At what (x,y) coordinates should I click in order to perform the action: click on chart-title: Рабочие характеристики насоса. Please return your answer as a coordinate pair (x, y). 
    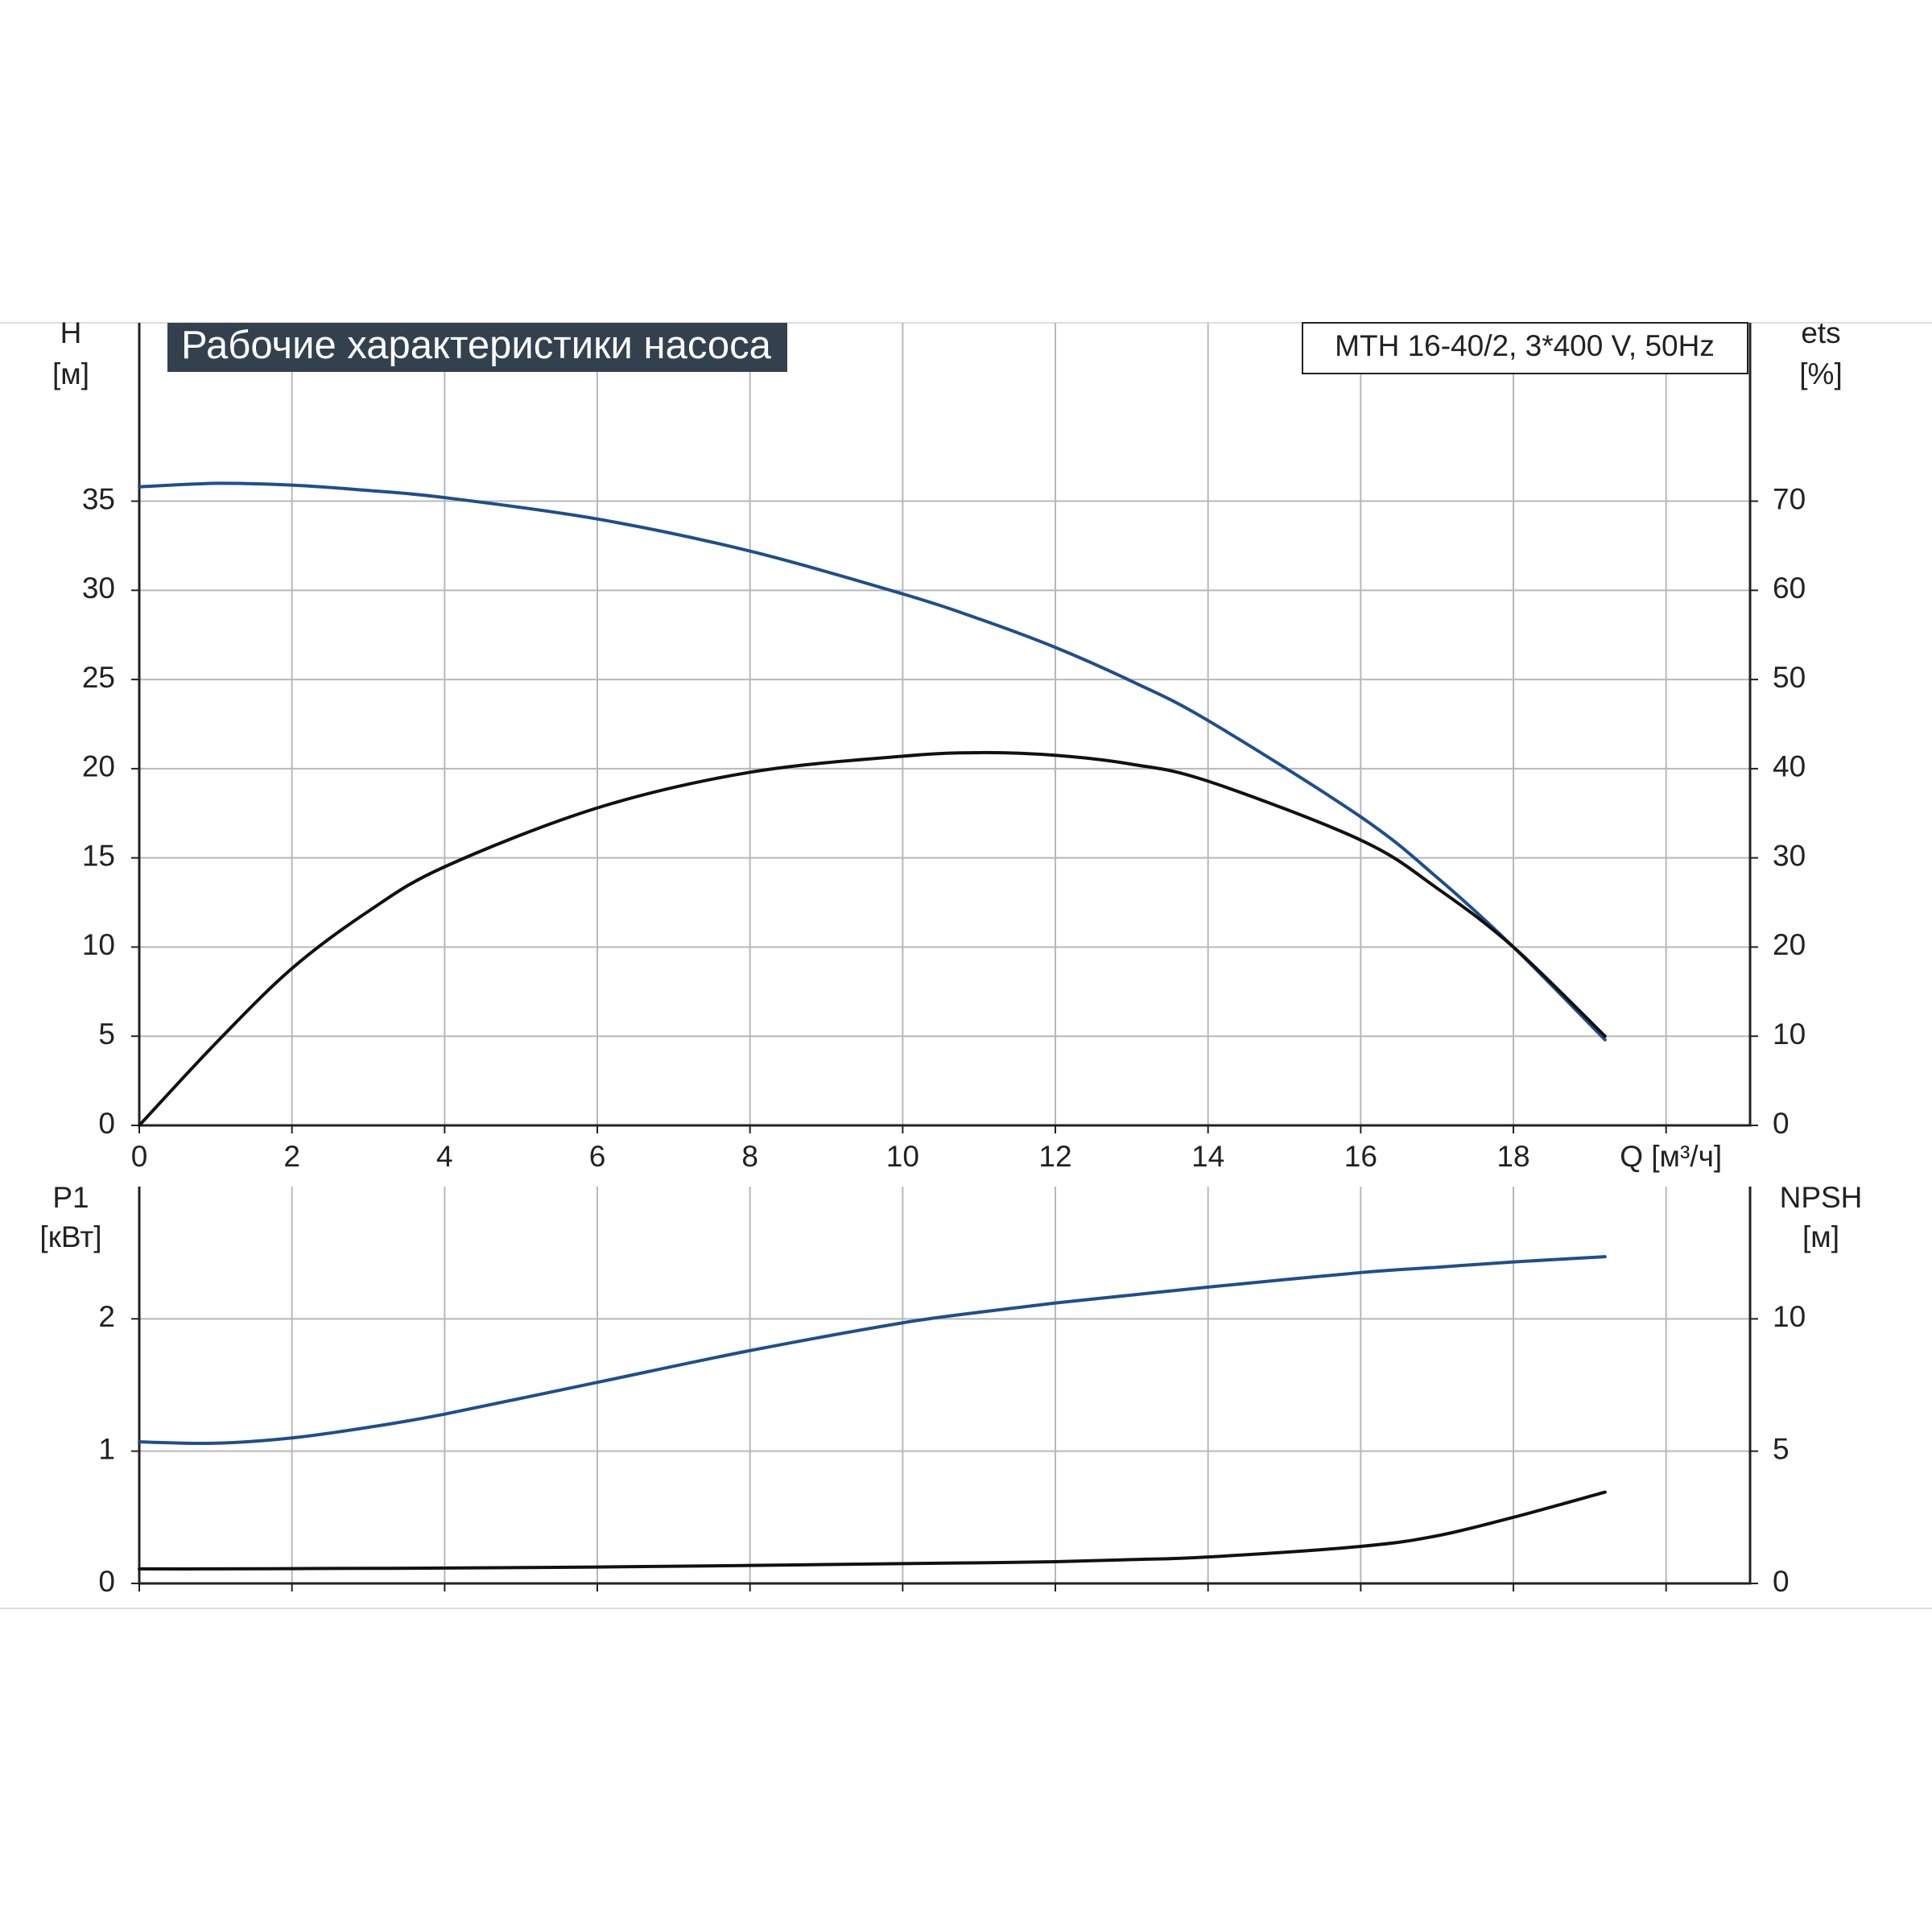
    Looking at the image, I should click on (476, 345).